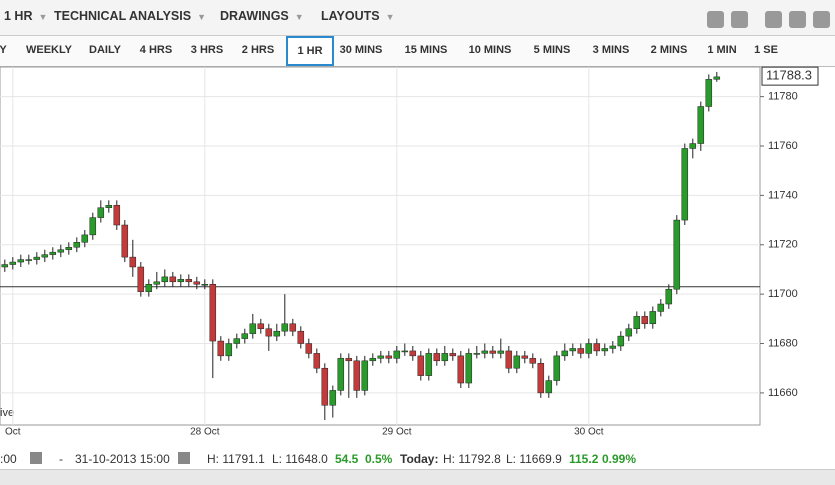  I want to click on close-button, so click(821, 19).